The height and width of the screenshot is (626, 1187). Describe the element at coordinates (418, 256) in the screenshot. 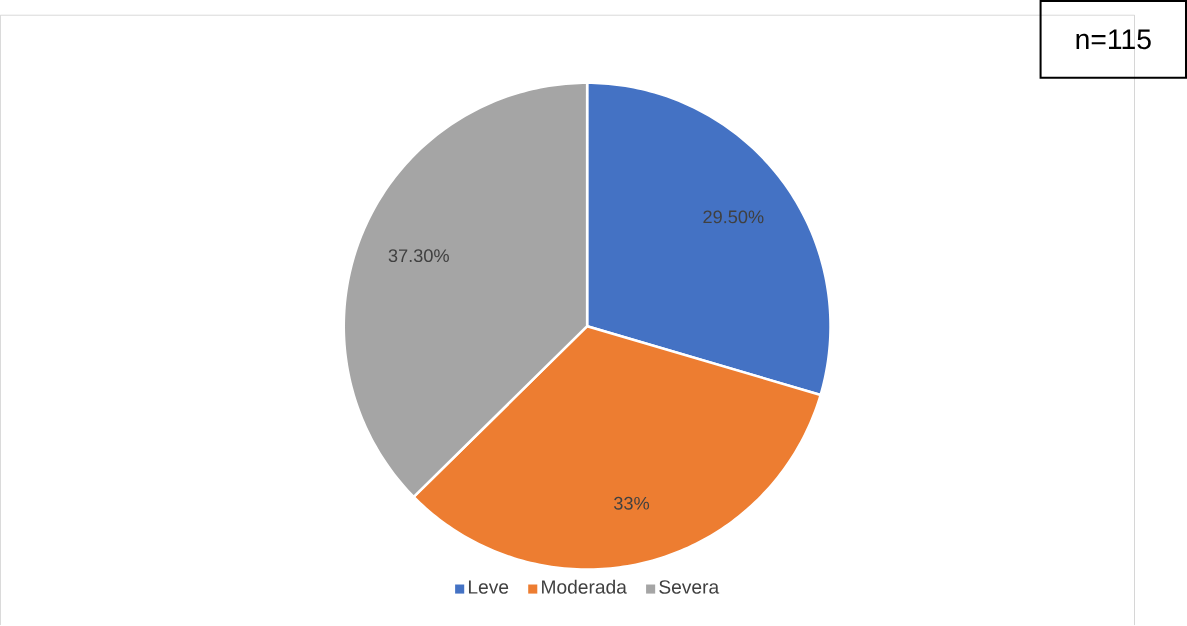

I see `data-label: 37.30%` at that location.